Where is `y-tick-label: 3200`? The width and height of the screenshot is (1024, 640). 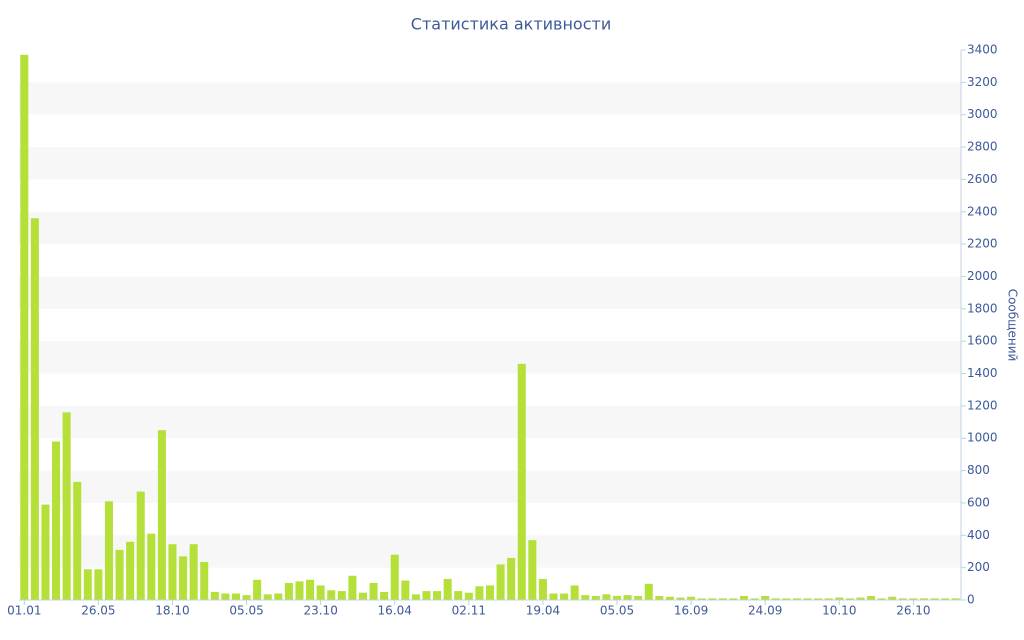 y-tick-label: 3200 is located at coordinates (982, 82).